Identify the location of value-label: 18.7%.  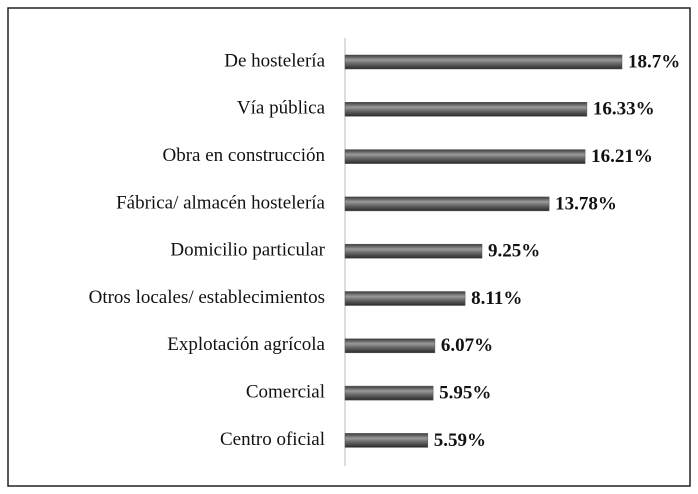
(654, 61).